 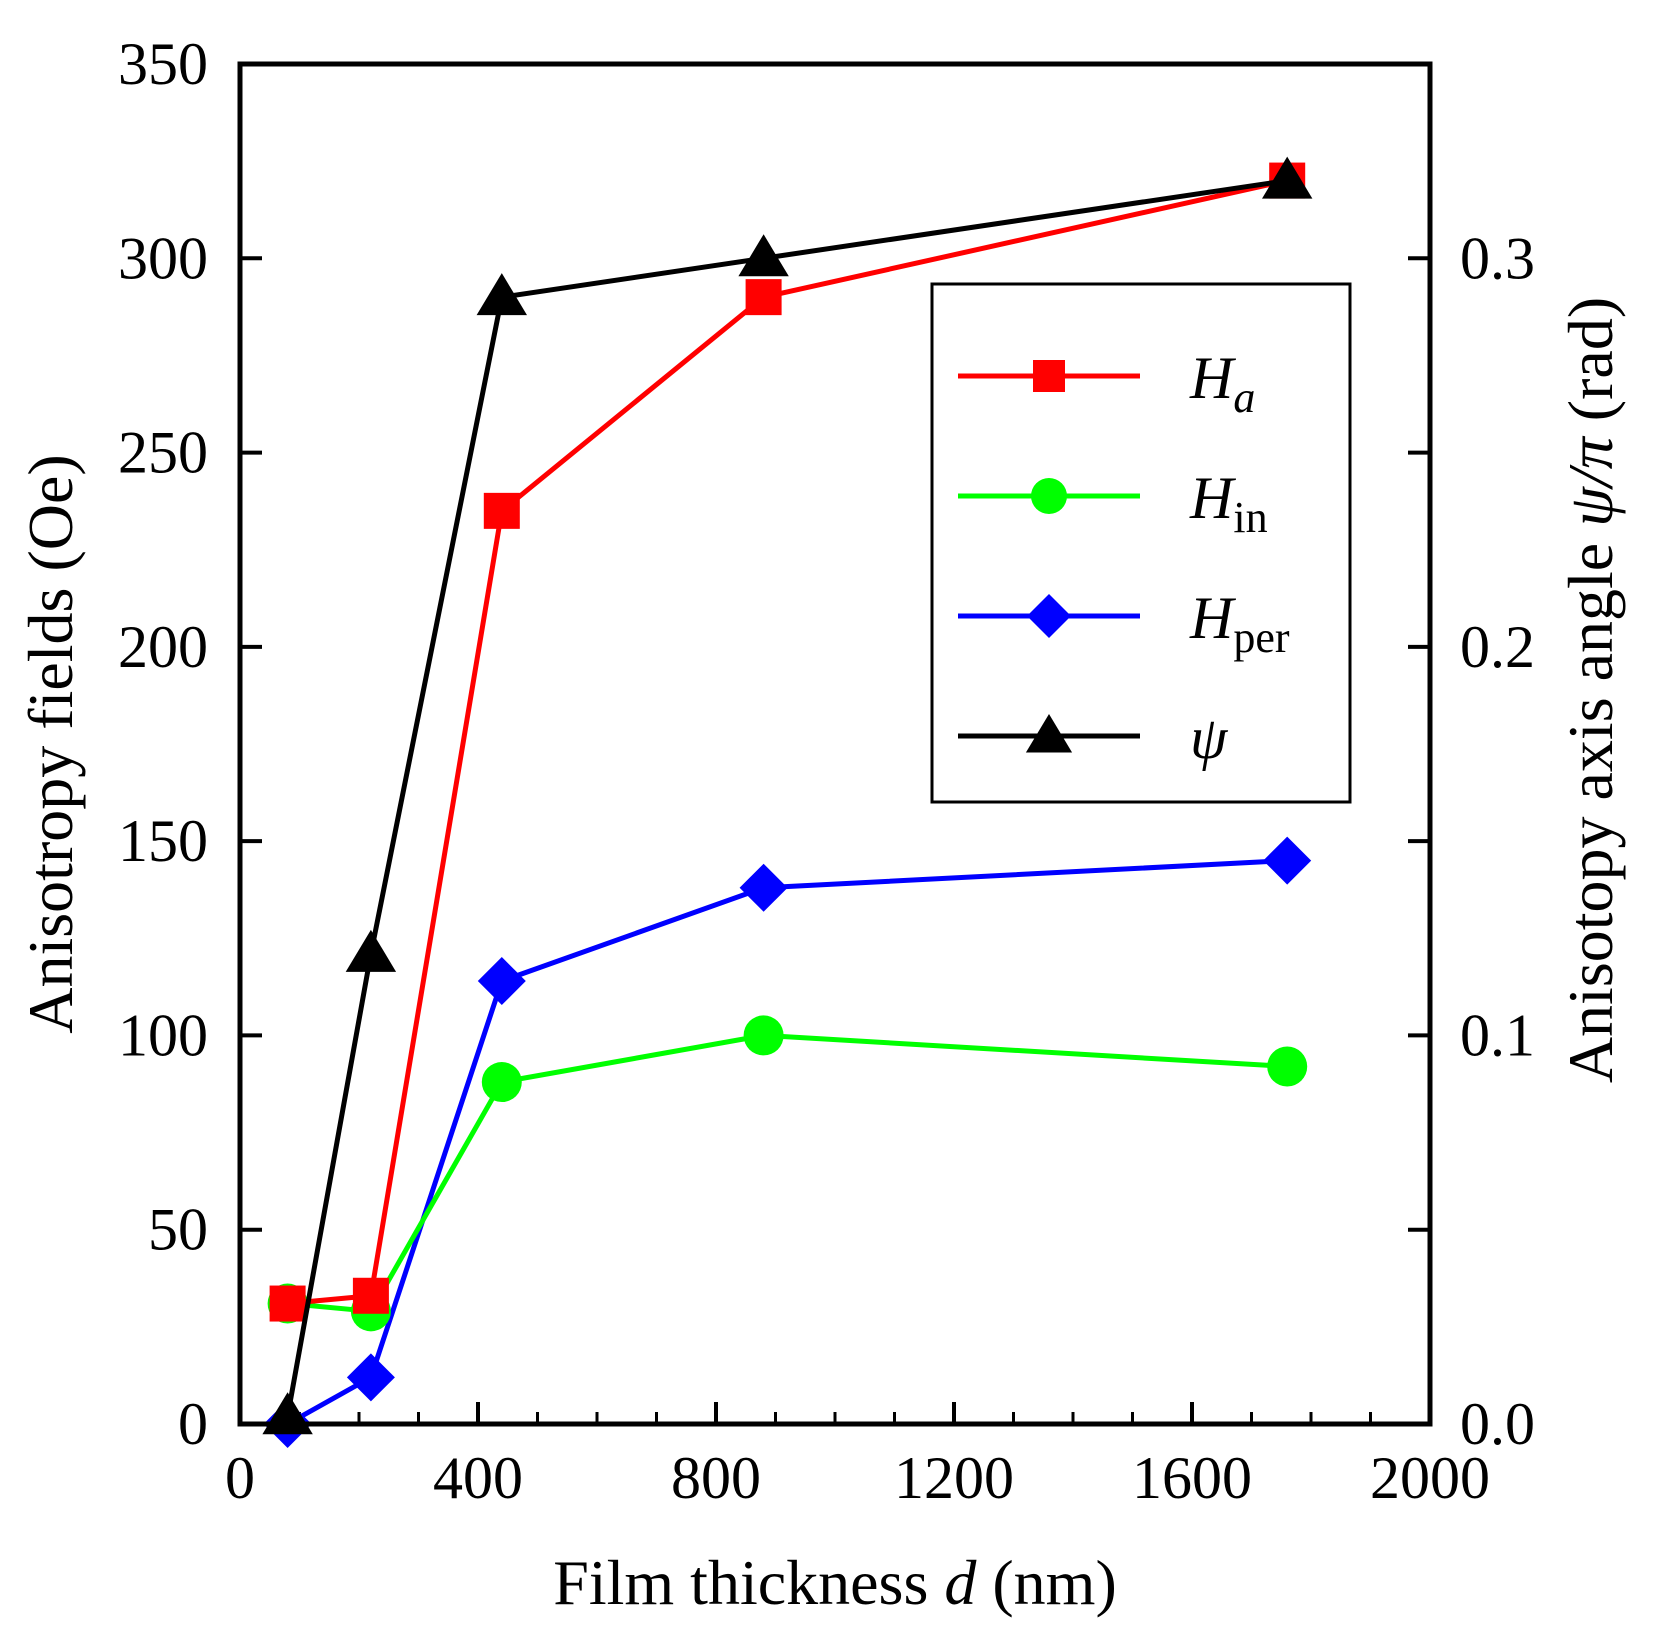 I want to click on y2-axis-title-var: ψ/π, so click(x=1590, y=481).